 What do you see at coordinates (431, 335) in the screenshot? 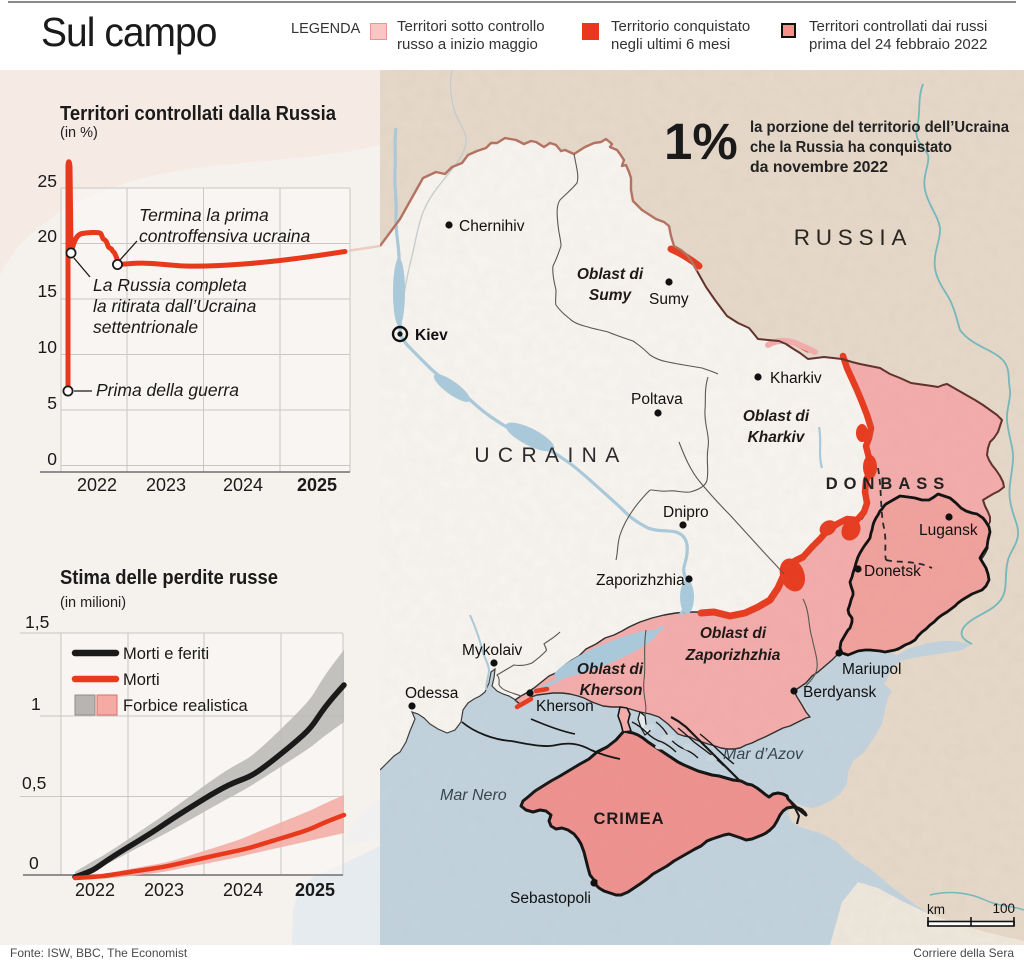
I see `svg-text: Kiev` at bounding box center [431, 335].